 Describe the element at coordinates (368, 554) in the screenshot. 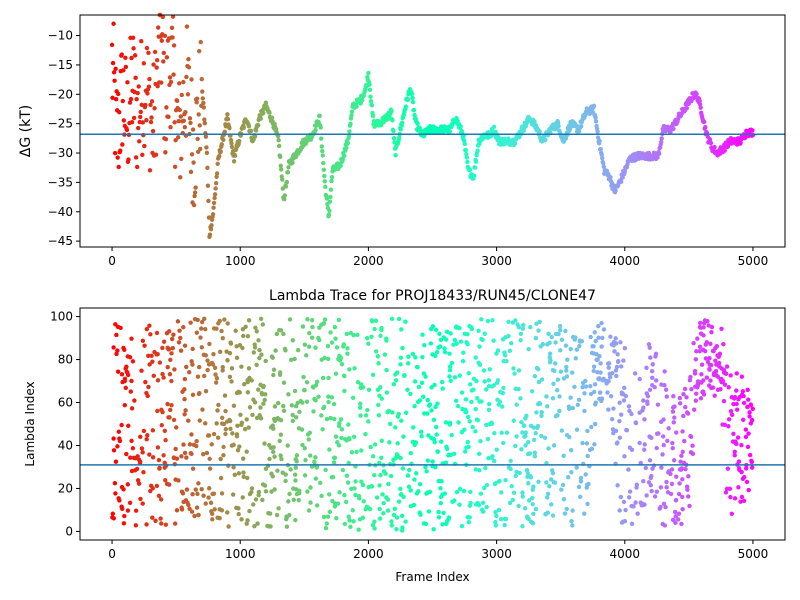

I see `lambda-xtick-label: 2000` at that location.